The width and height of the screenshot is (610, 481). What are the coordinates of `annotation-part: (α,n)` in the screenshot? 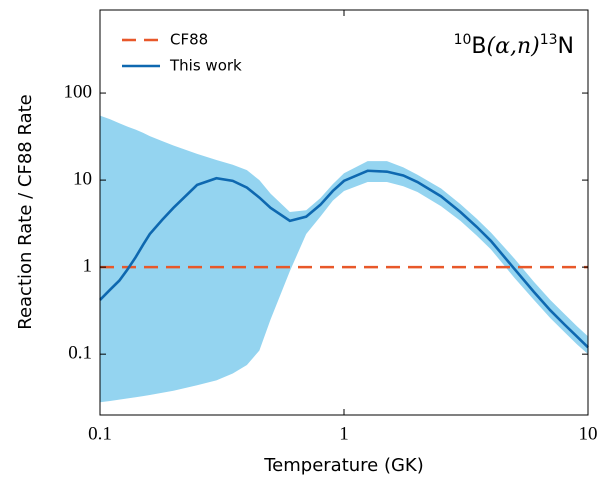 It's located at (513, 46).